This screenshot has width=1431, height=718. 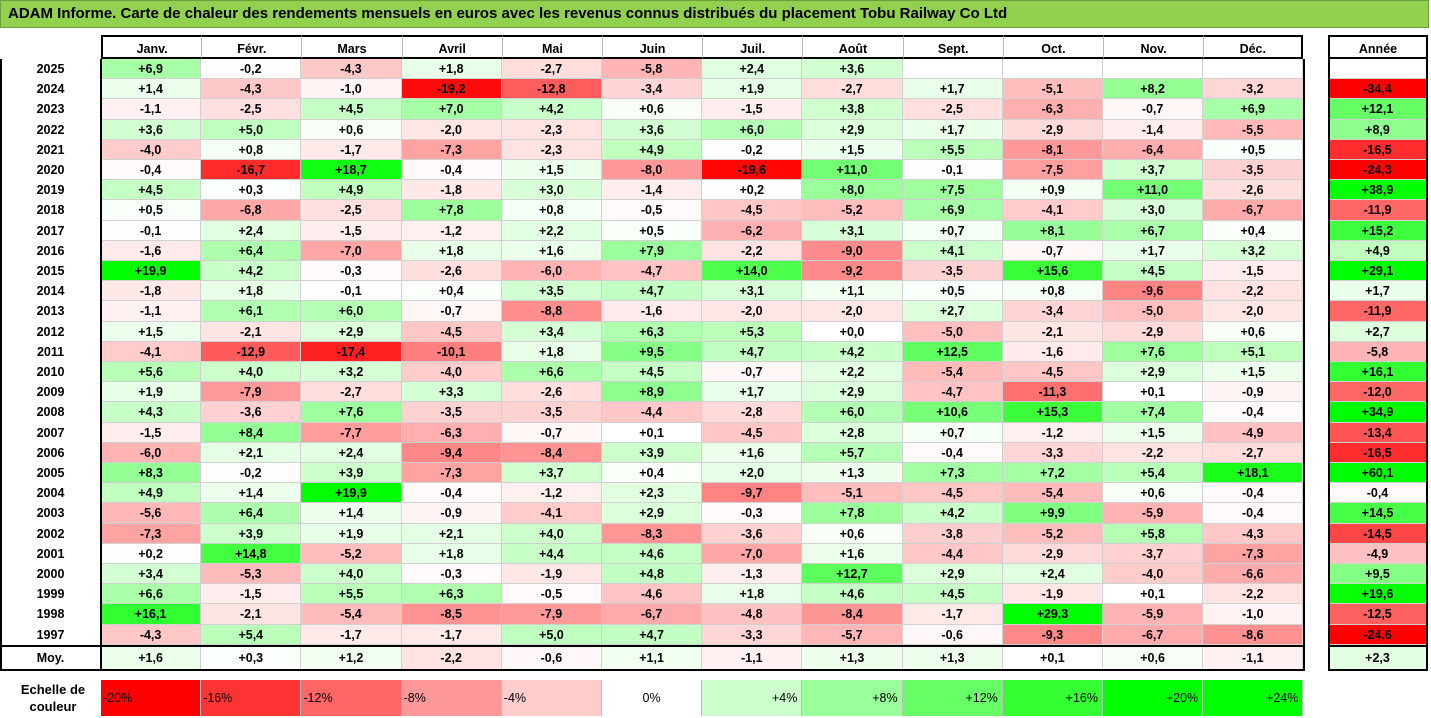 What do you see at coordinates (551, 190) in the screenshot?
I see `heatmap-cell: +3,0` at bounding box center [551, 190].